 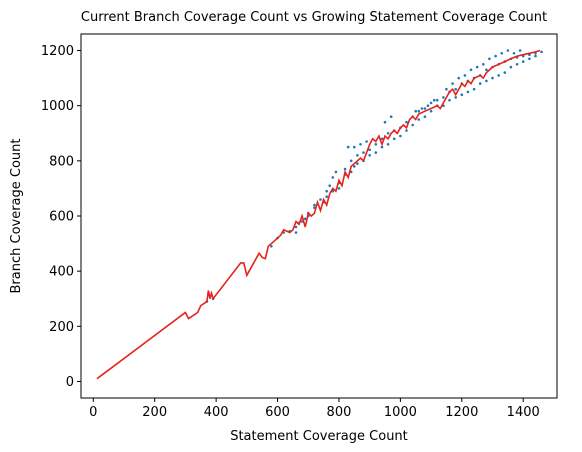 I want to click on x-tick-label: 800, so click(x=339, y=412).